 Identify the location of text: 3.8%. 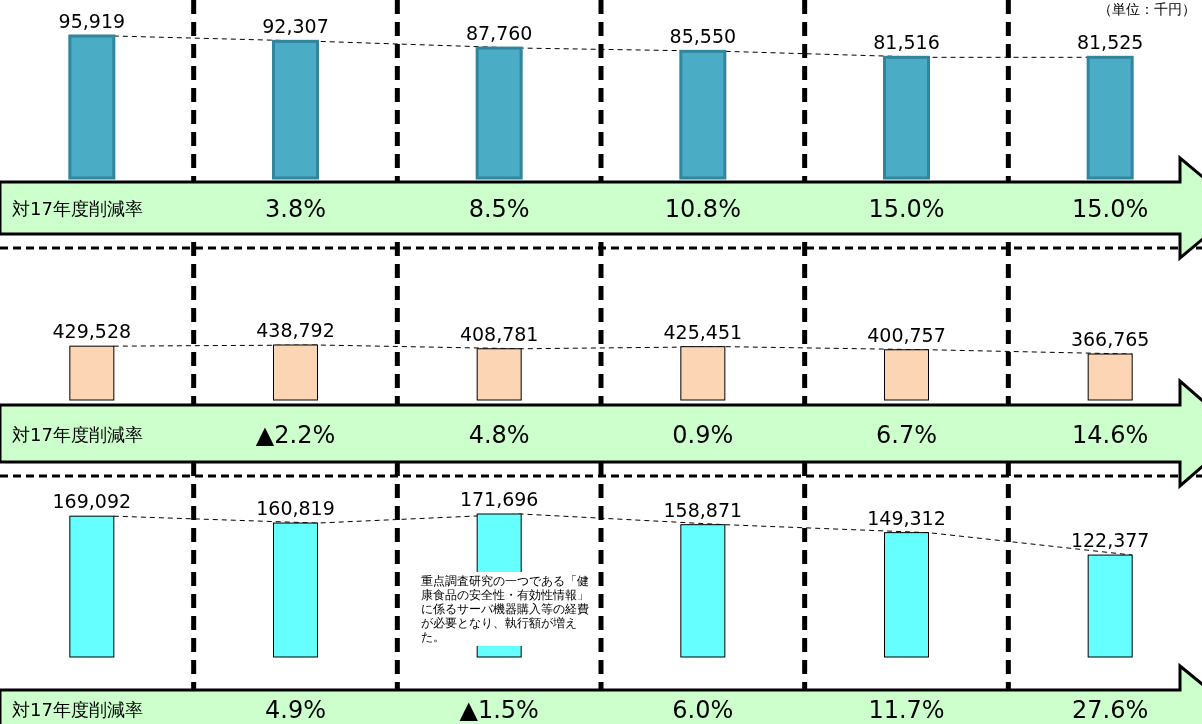
(295, 209).